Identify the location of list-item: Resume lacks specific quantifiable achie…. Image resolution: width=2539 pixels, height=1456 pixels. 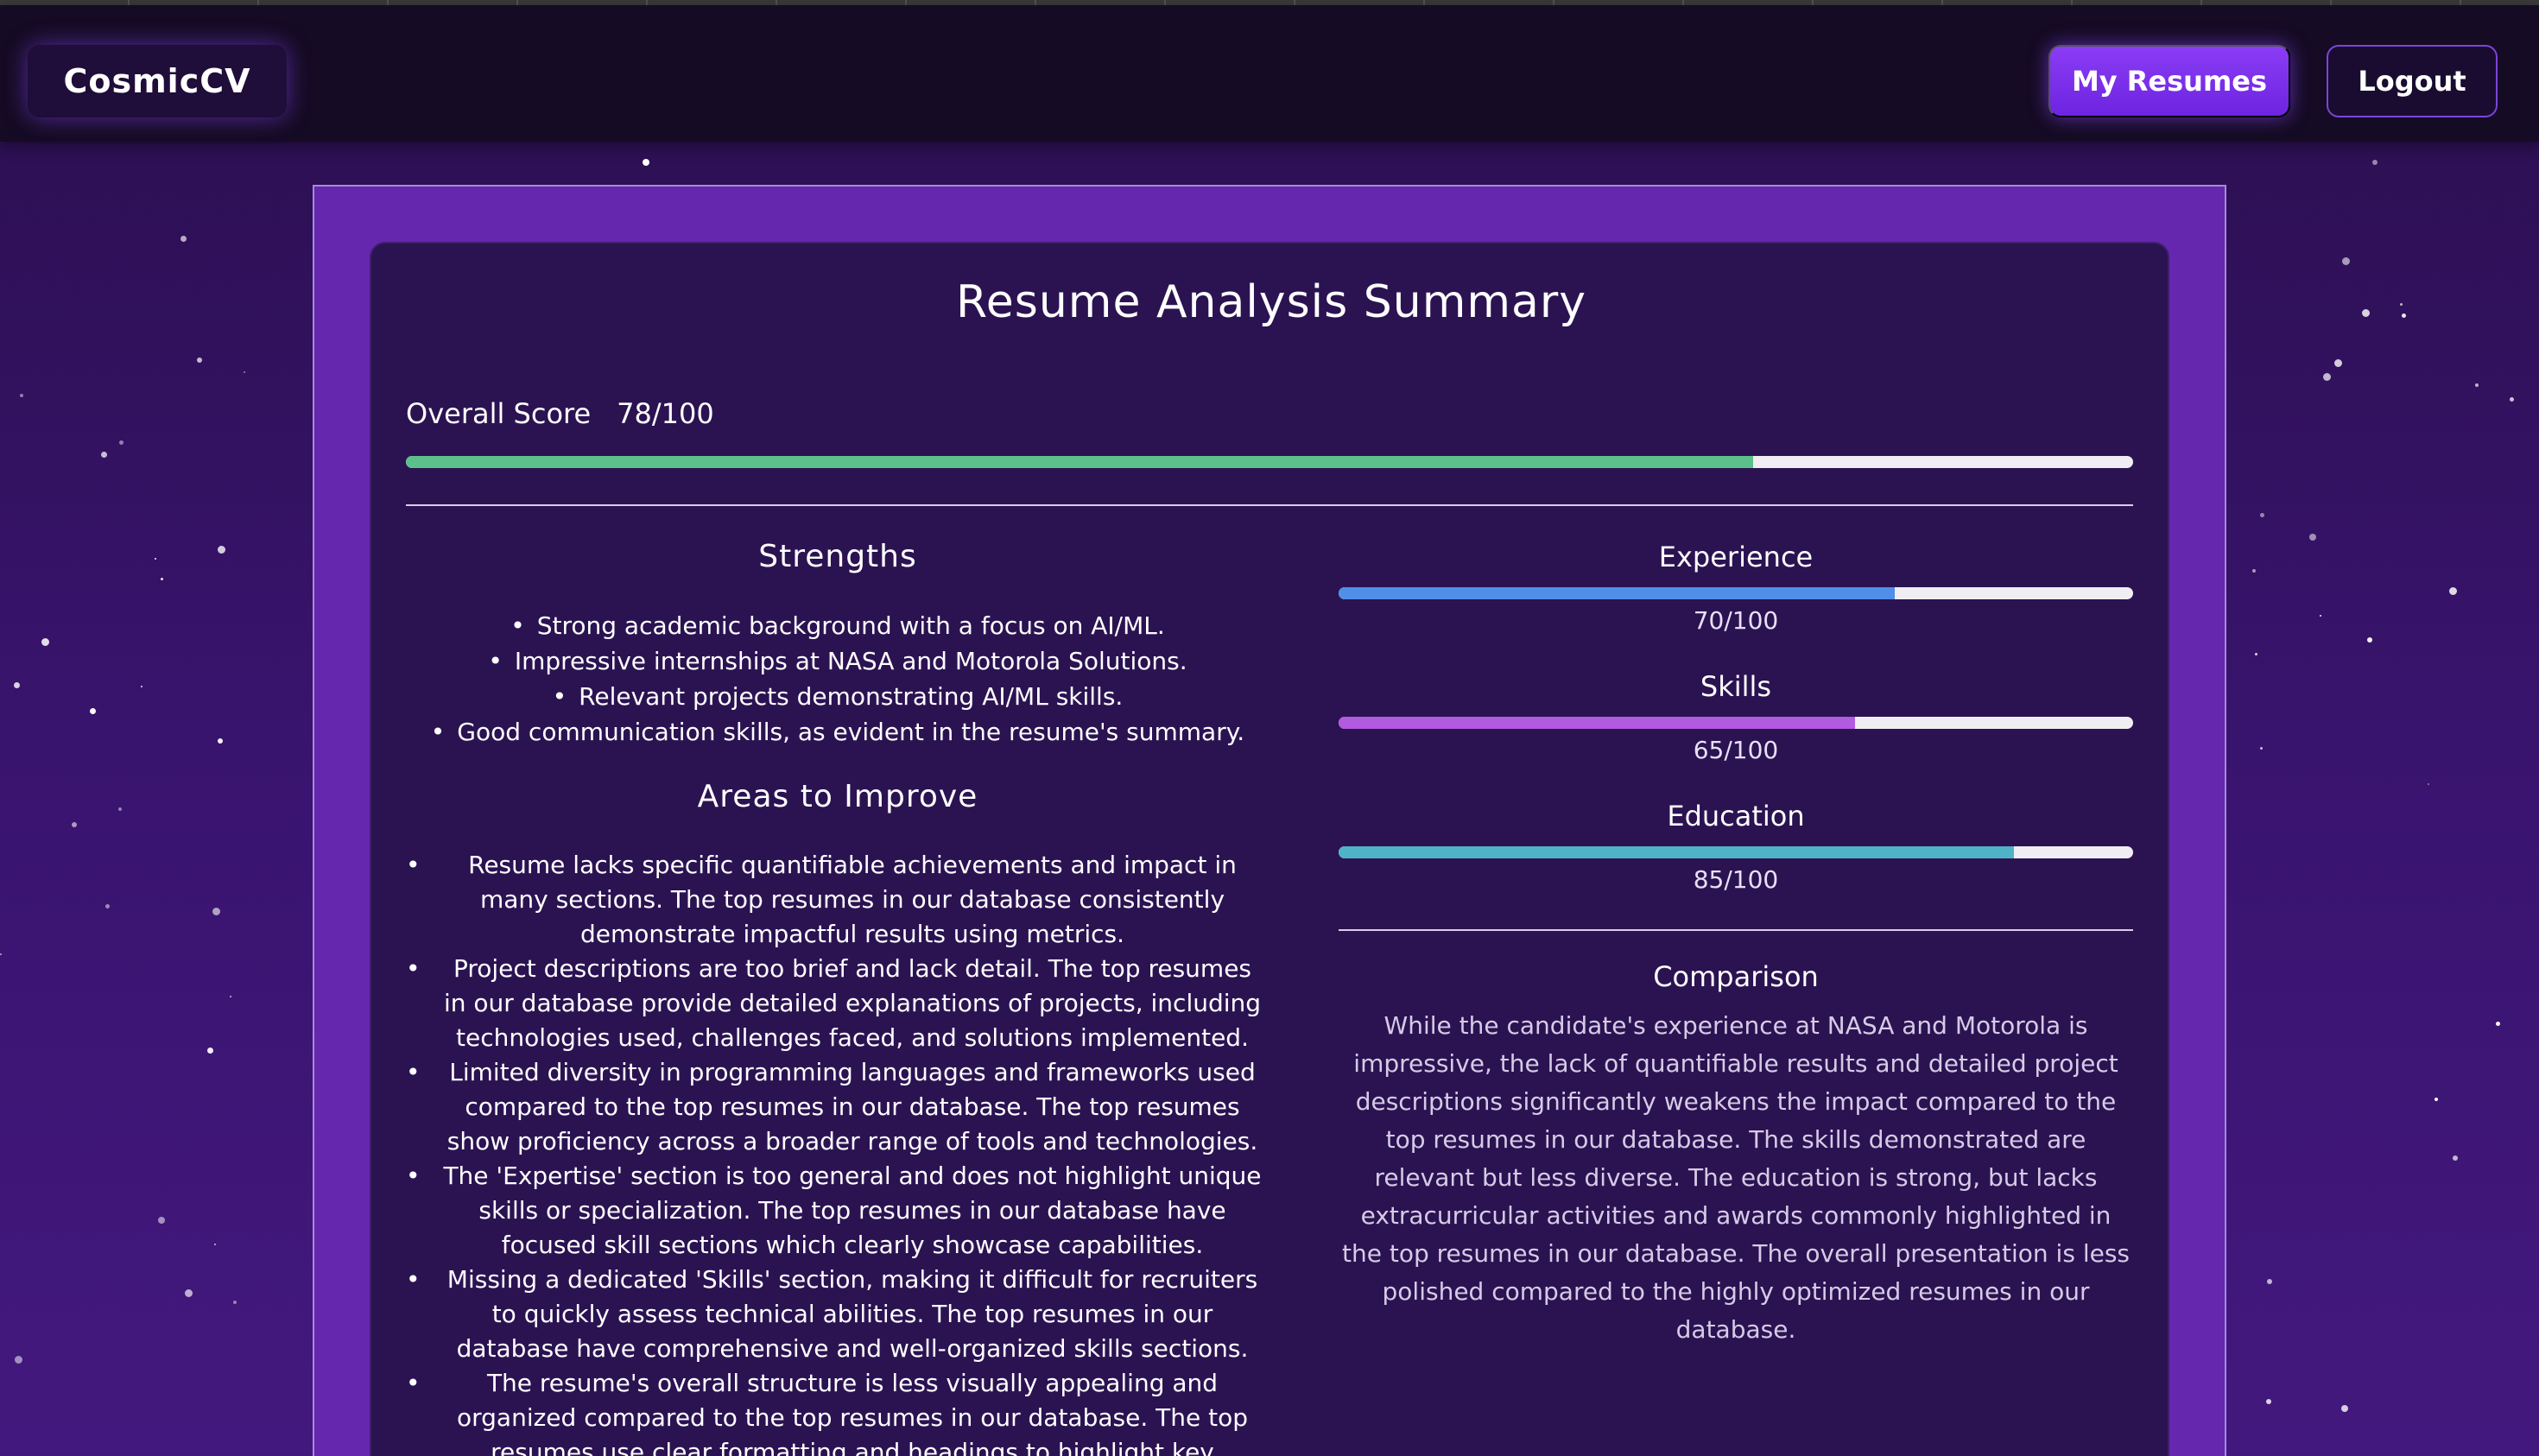
(838, 900).